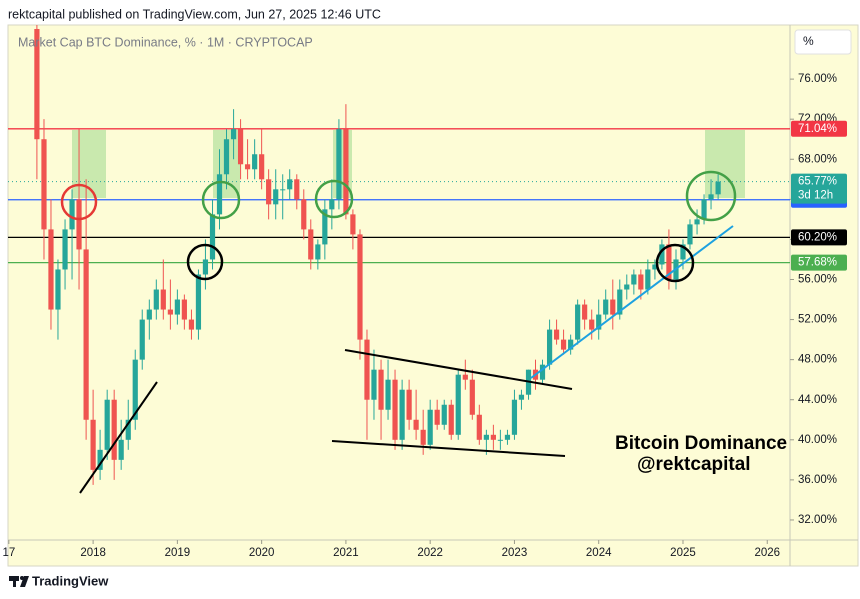 This screenshot has width=860, height=599. I want to click on y-tick-label: 52.00%, so click(817, 320).